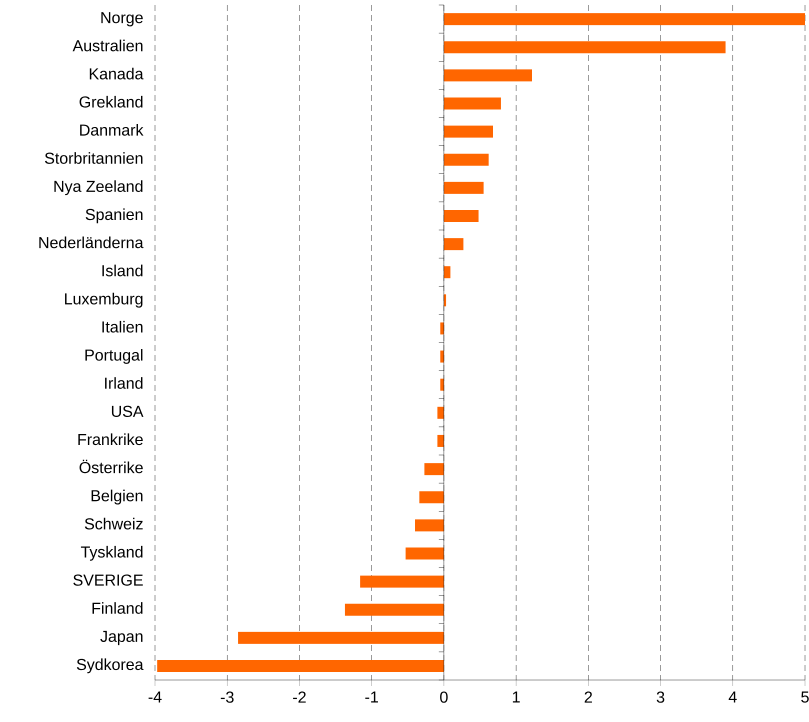  I want to click on y-tick-label: SVERIGE, so click(108, 580).